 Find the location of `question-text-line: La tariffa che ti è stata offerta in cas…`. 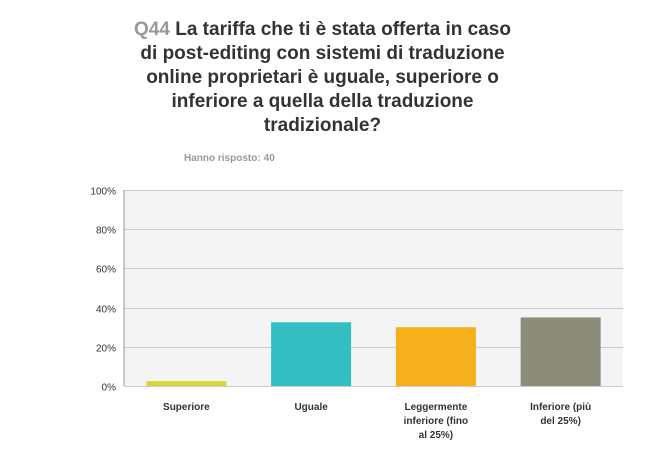

question-text-line: La tariffa che ti è stata offerta in cas… is located at coordinates (343, 29).